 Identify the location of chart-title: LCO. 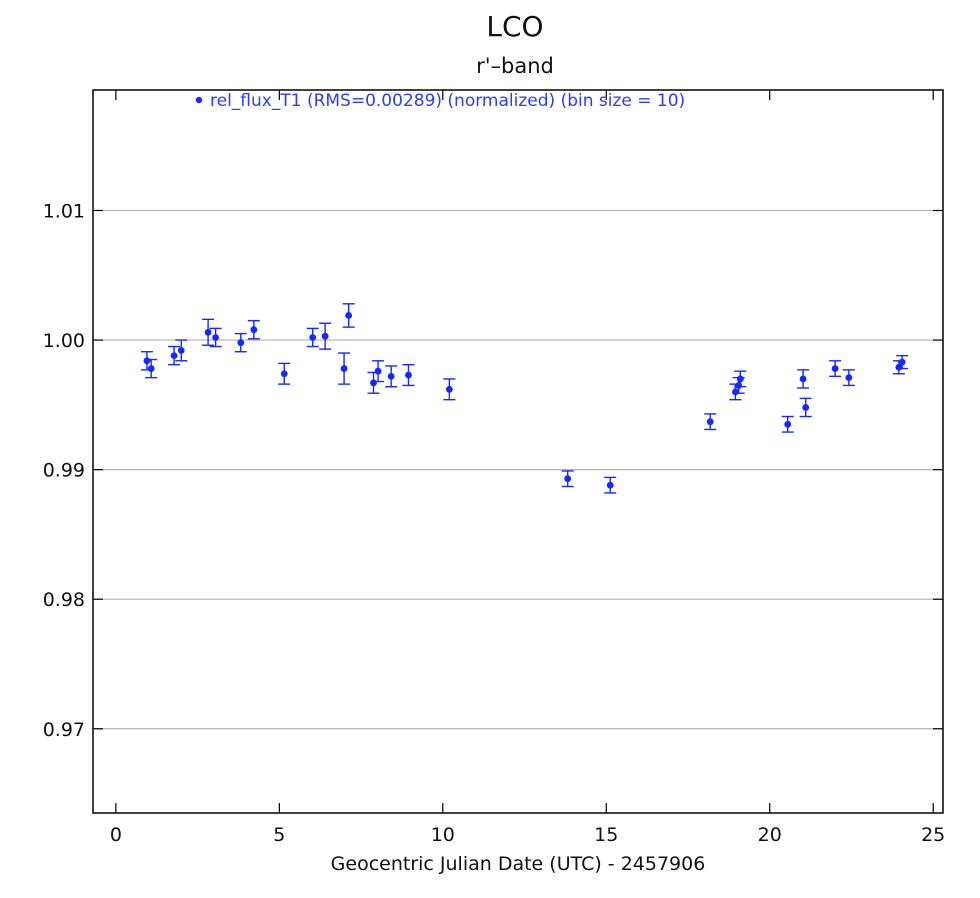
(515, 26).